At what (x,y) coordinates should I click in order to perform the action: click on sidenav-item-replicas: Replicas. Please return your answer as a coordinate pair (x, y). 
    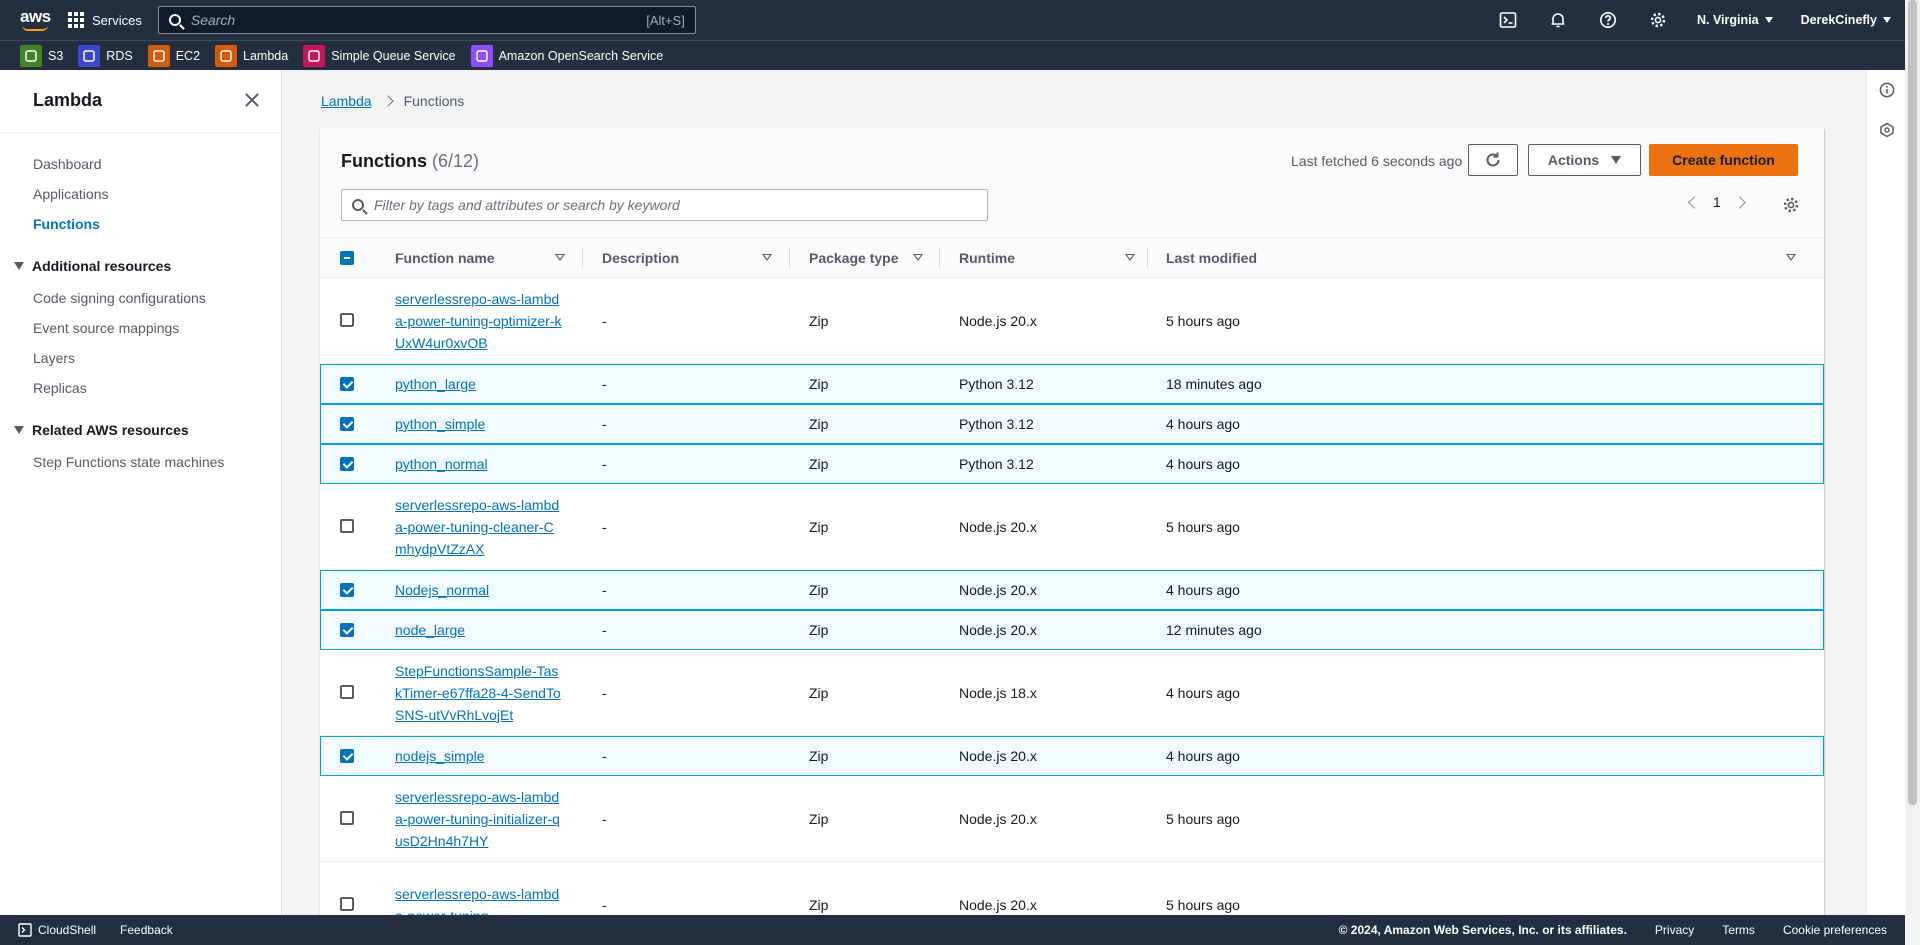
    Looking at the image, I should click on (60, 388).